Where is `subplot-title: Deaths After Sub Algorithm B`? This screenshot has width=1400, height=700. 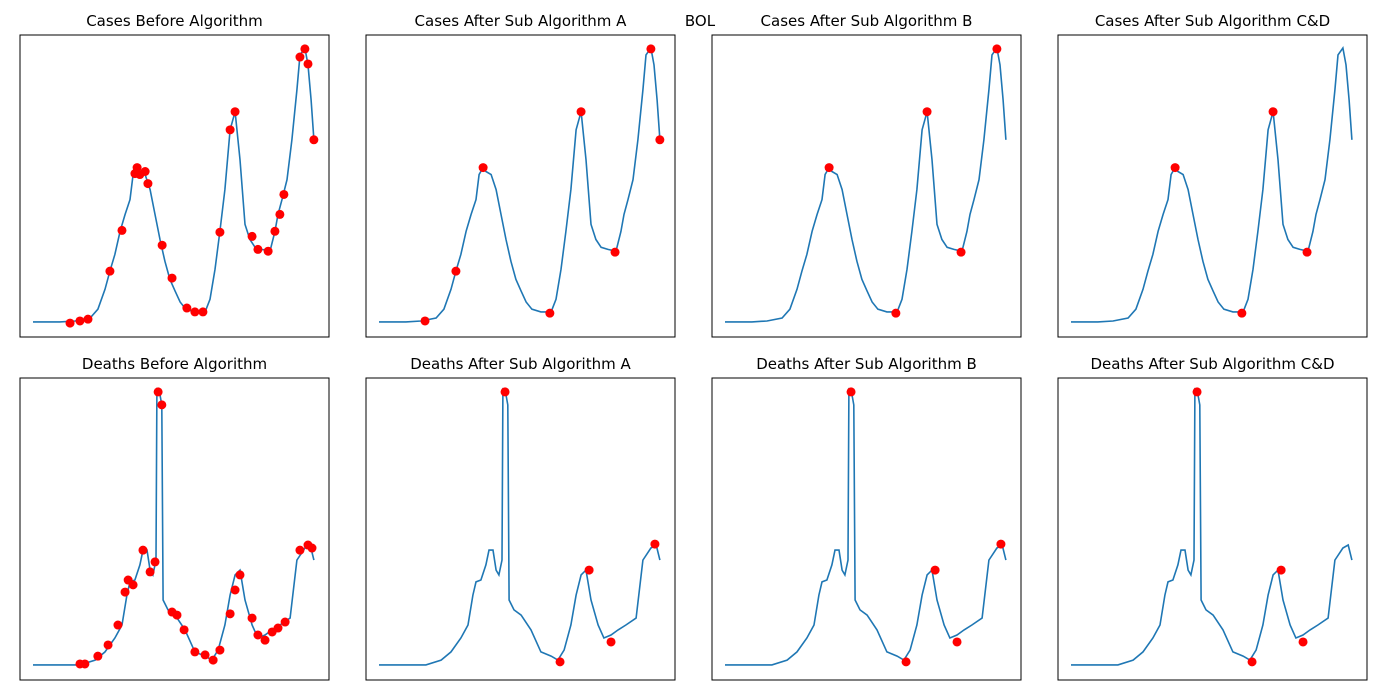
subplot-title: Deaths After Sub Algorithm B is located at coordinates (866, 364).